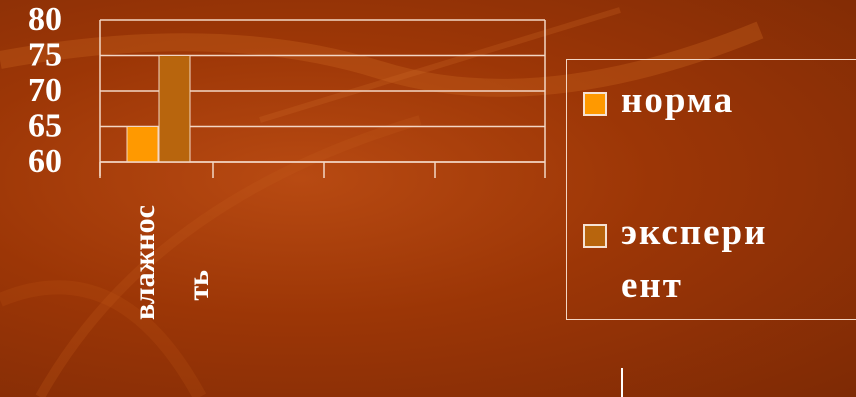 The height and width of the screenshot is (397, 856). I want to click on text-cursor, so click(622, 382).